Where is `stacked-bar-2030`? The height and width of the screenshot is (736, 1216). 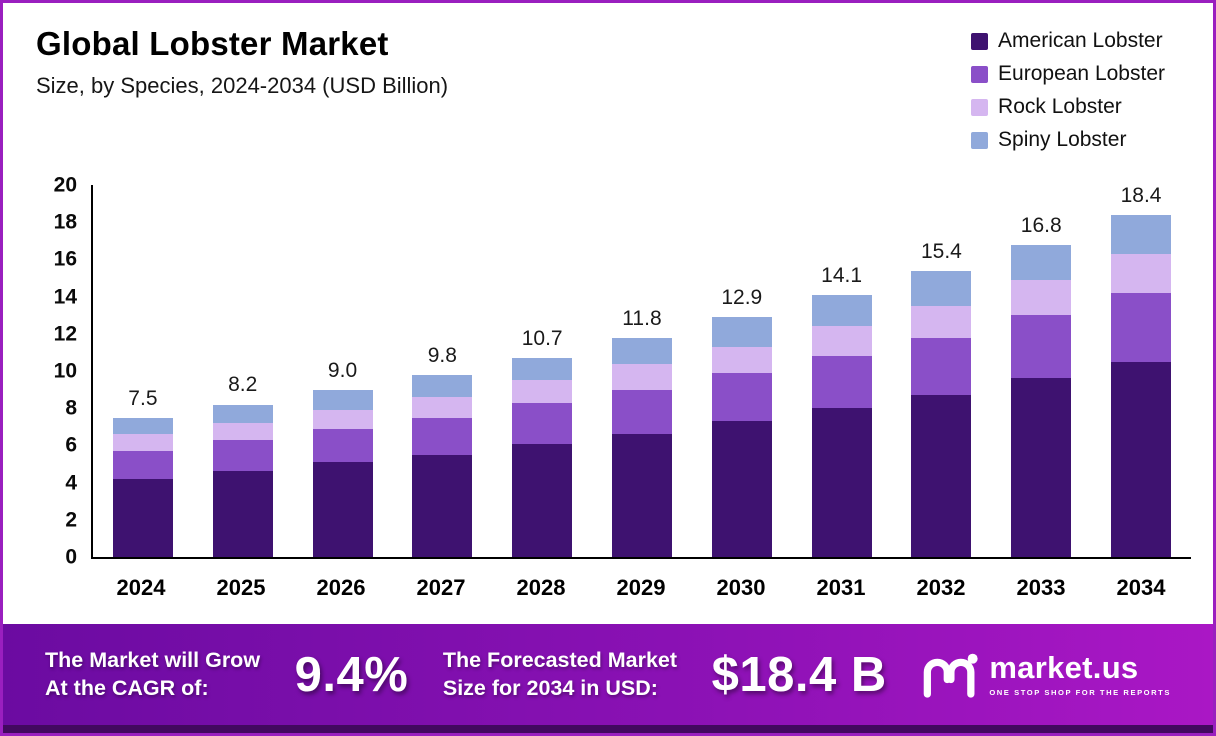
stacked-bar-2030 is located at coordinates (741, 371).